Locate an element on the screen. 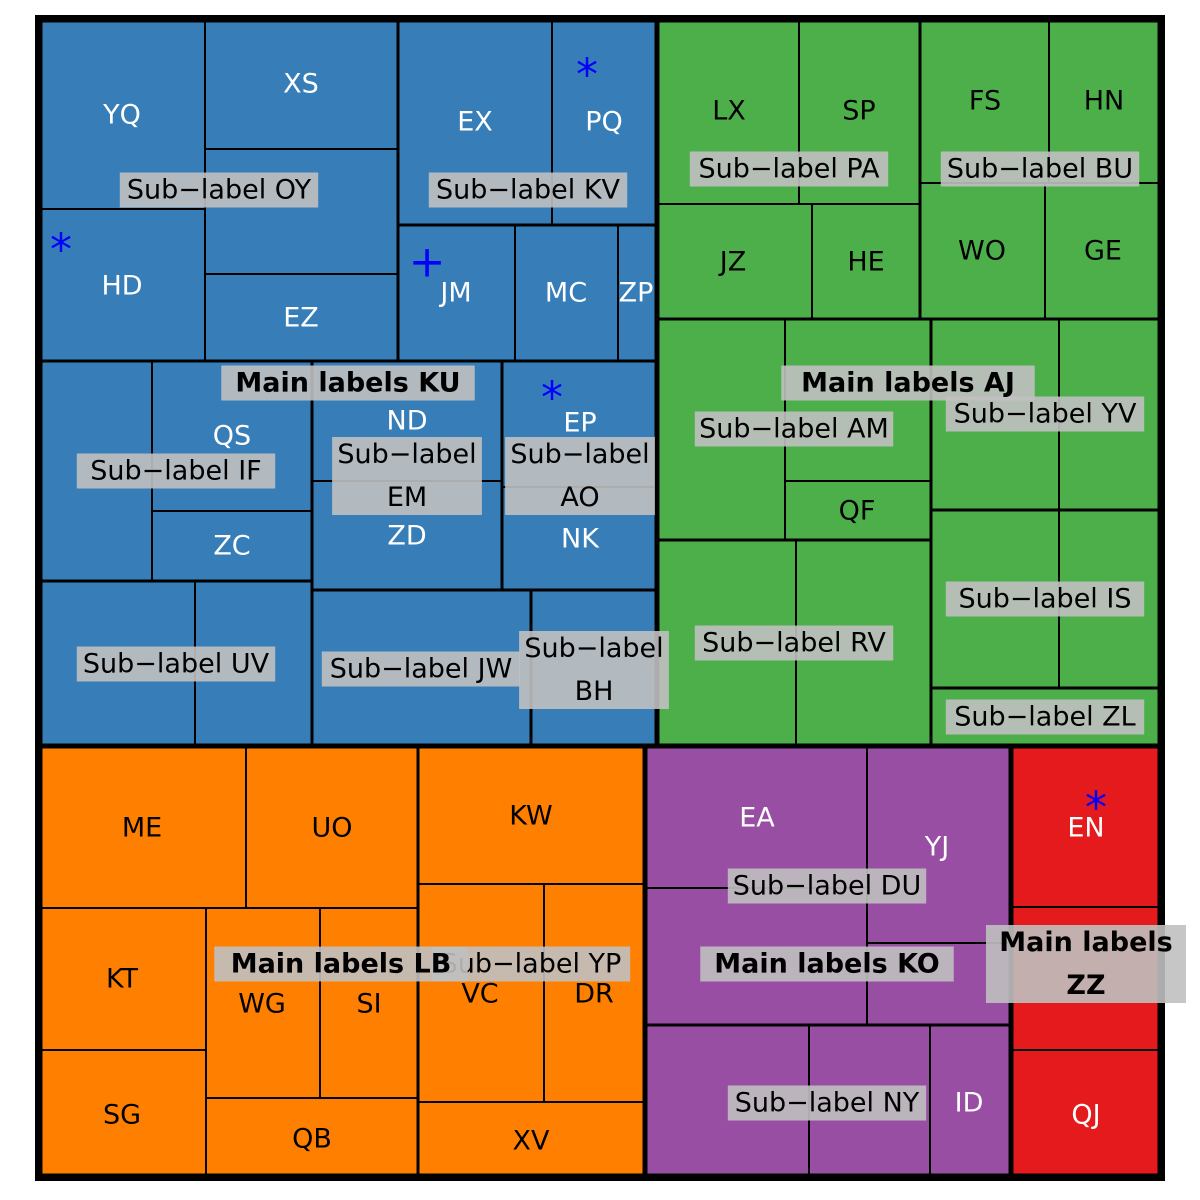 The height and width of the screenshot is (1200, 1200). group-label-lb-text: Main labels LB is located at coordinates (341, 964).